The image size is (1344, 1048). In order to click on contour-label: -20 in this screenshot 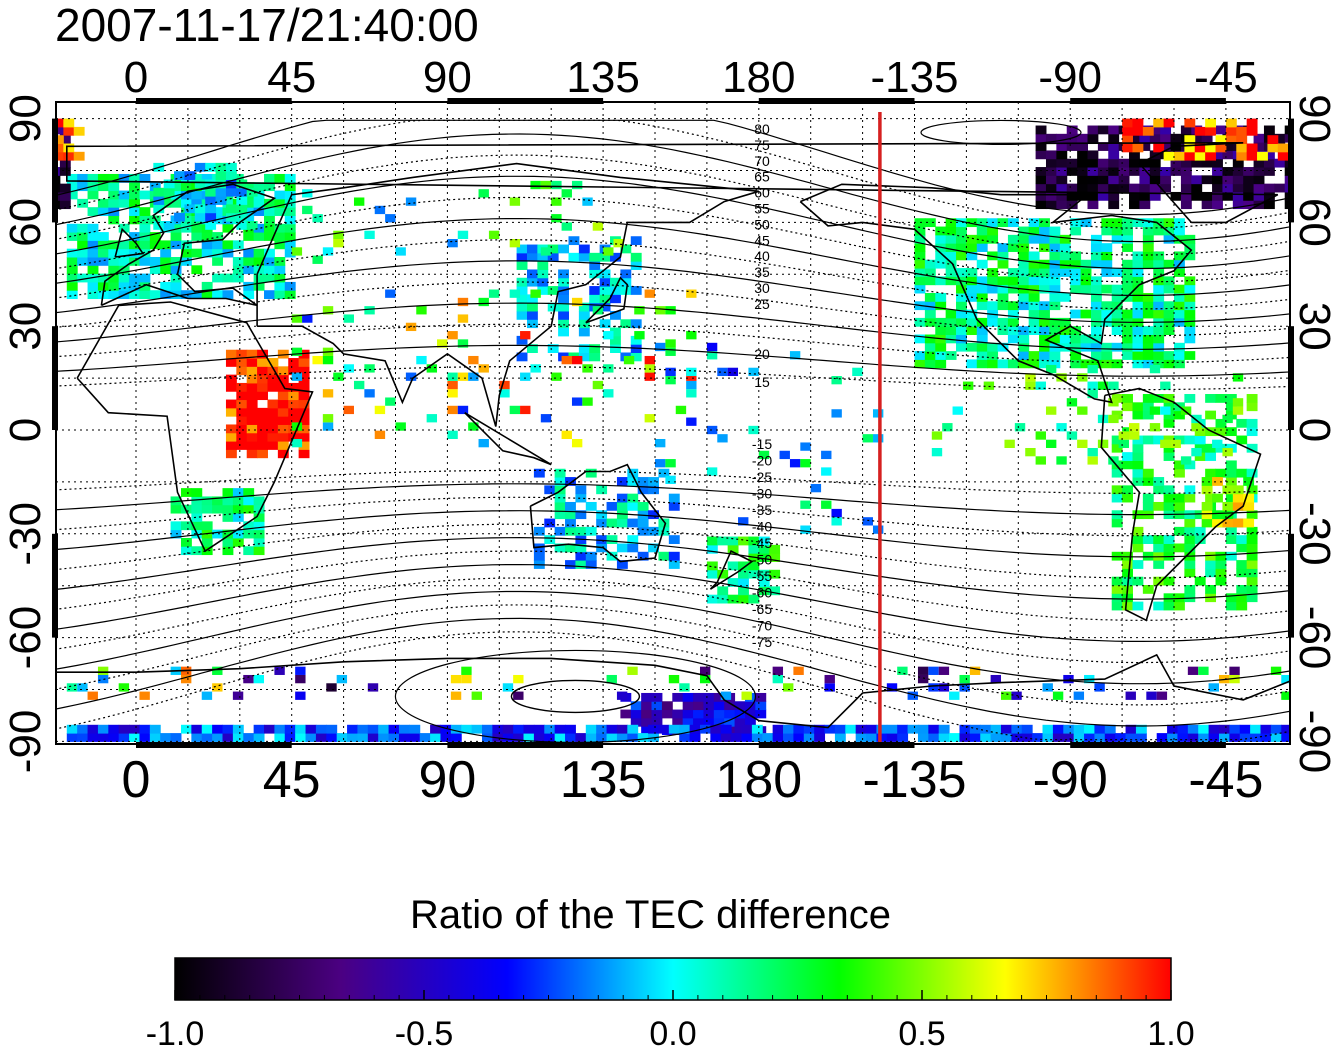, I will do `click(762, 461)`.